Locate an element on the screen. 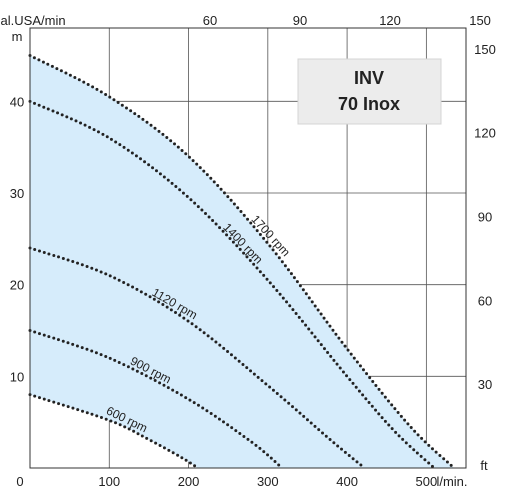  y-right-tick-label: 150 is located at coordinates (485, 49).